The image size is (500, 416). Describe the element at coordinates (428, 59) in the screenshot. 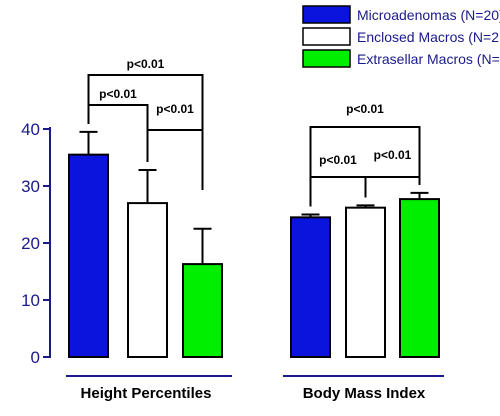

I see `legend-label: Extrasellar Macros (N=9)` at that location.